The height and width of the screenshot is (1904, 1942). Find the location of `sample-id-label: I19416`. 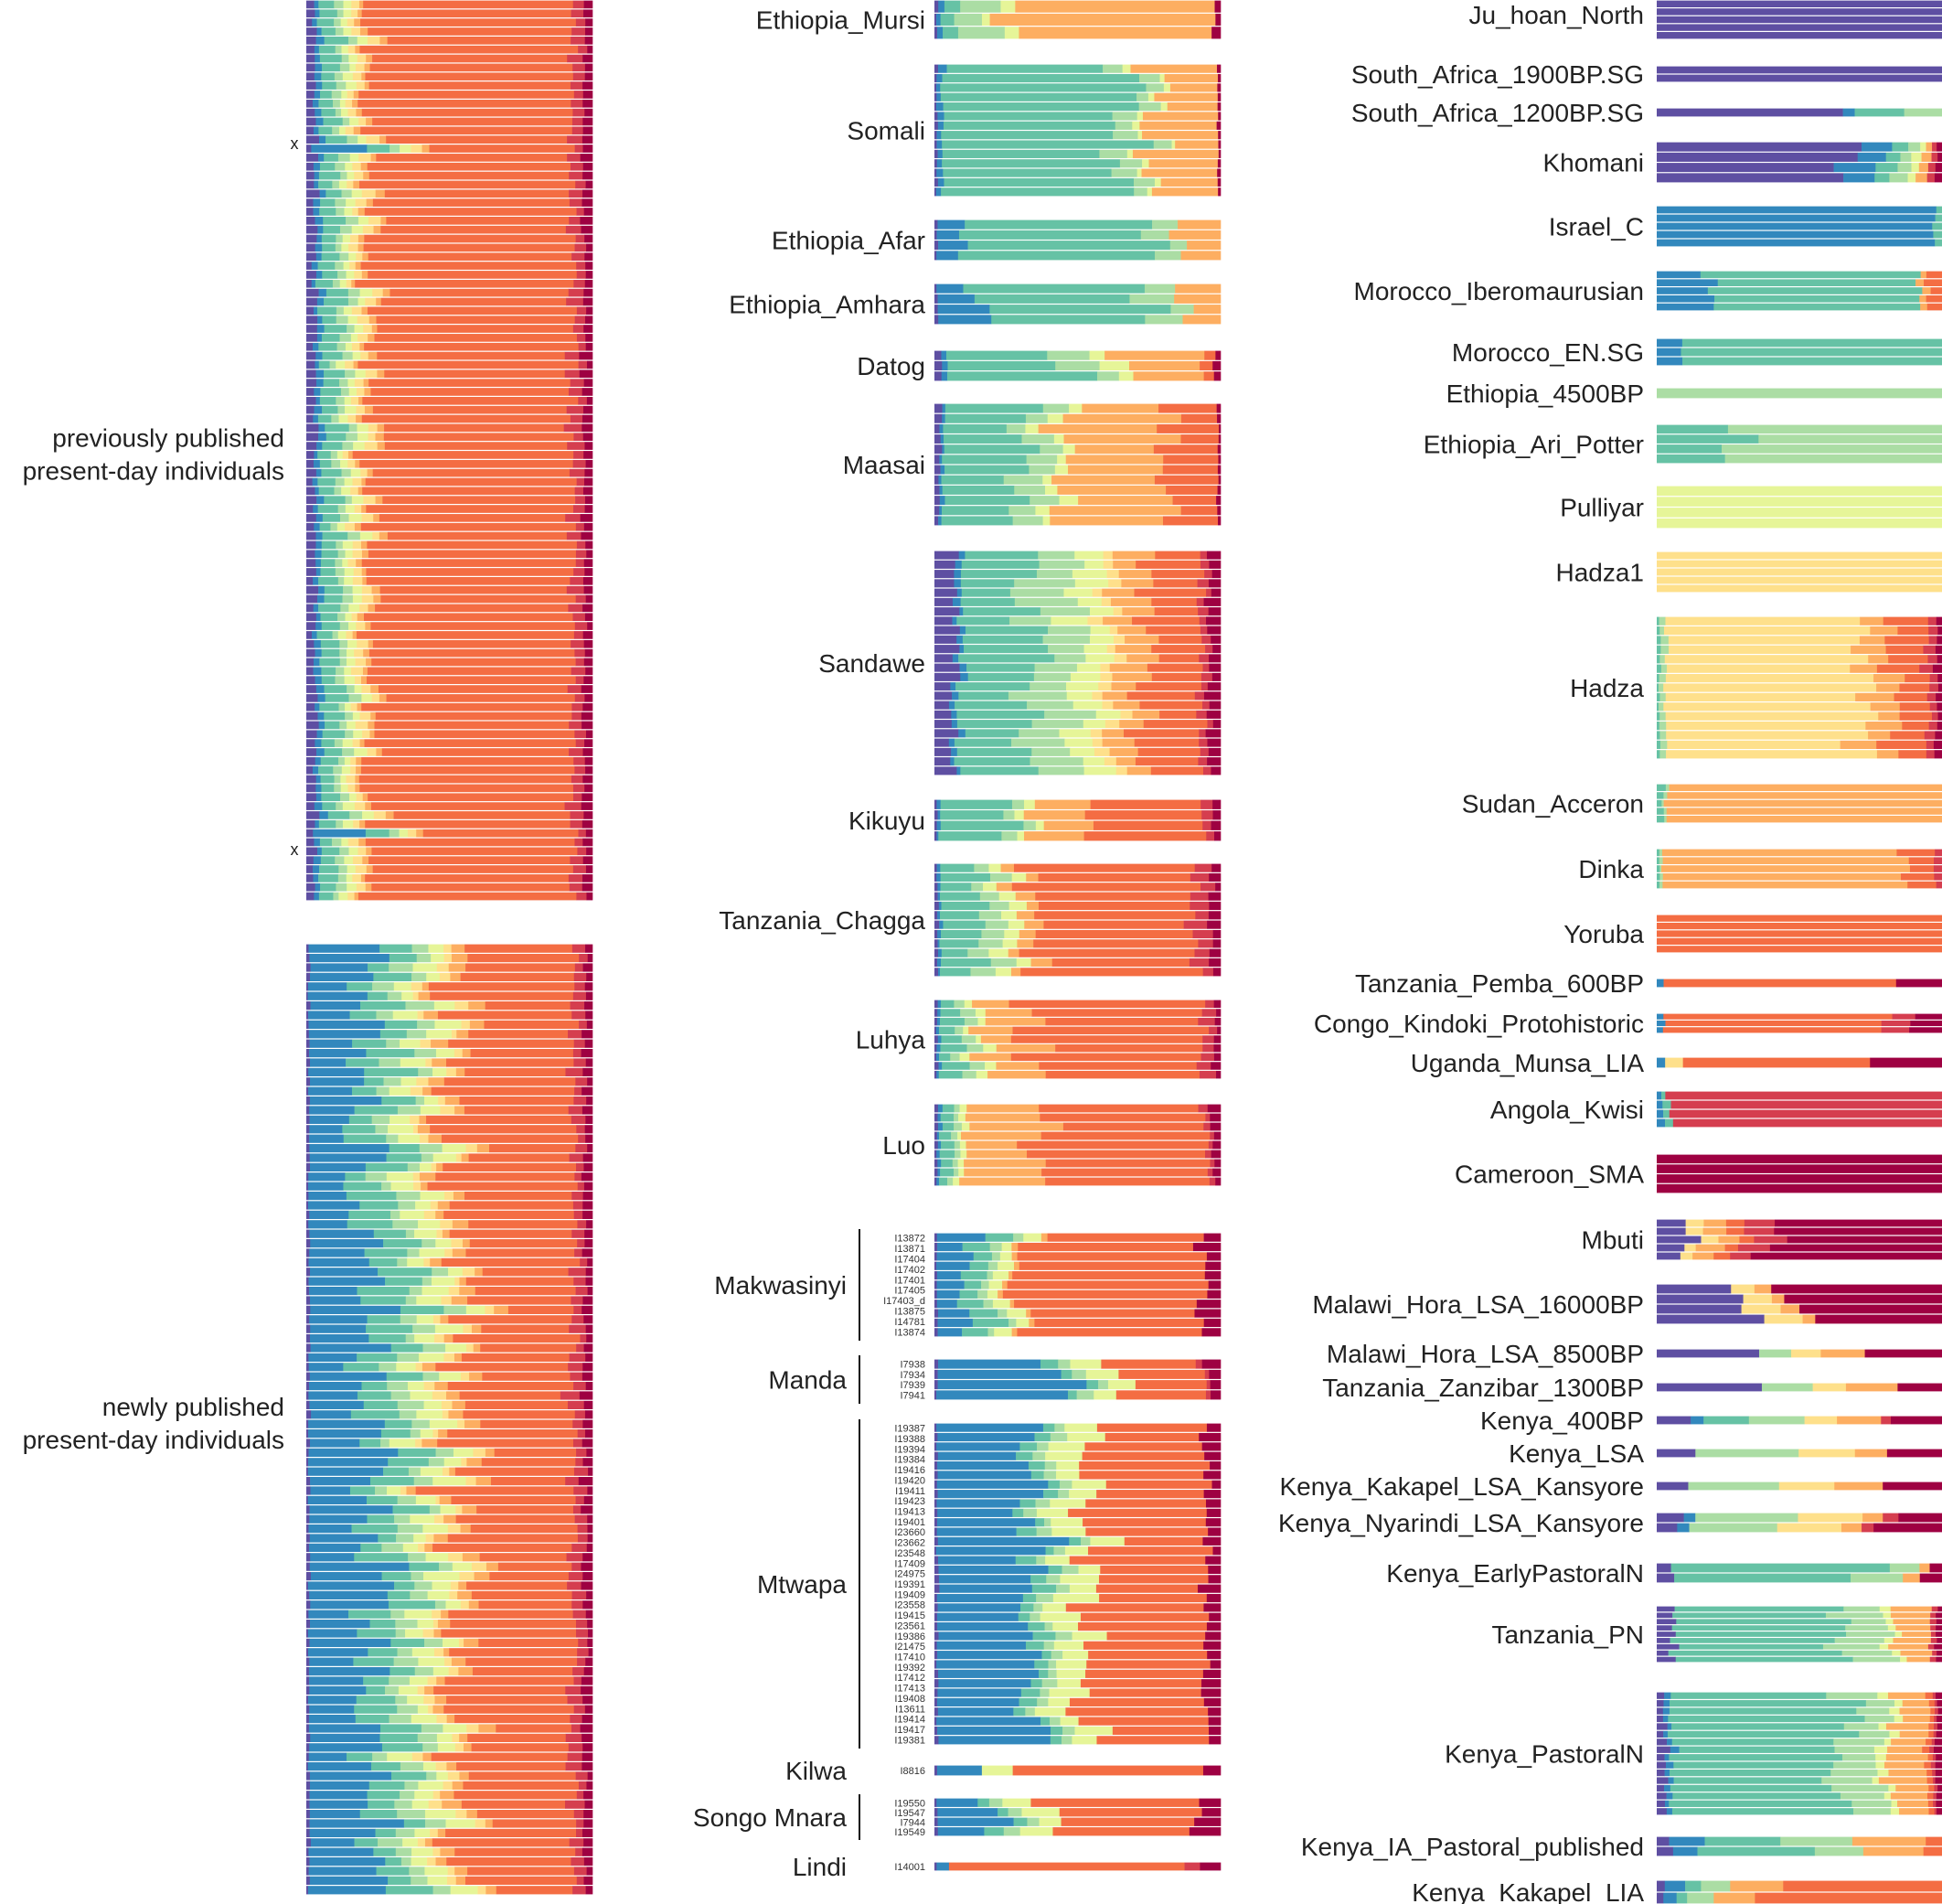

sample-id-label: I19416 is located at coordinates (909, 1470).